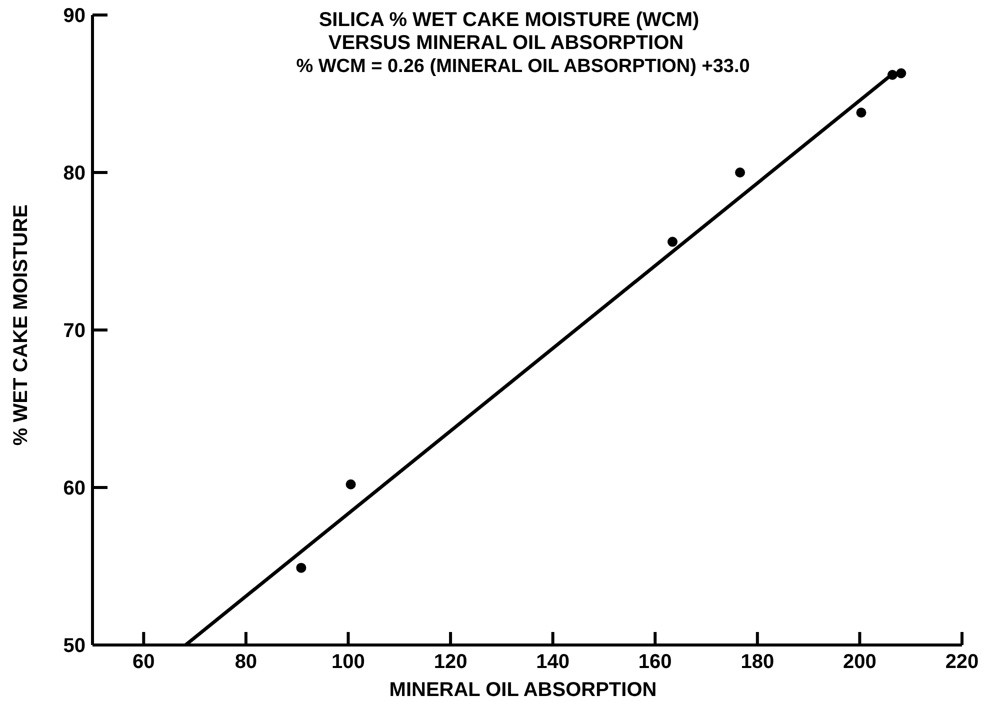  Describe the element at coordinates (506, 43) in the screenshot. I see `text: VERSUS MINERAL OIL ABSORPTION` at that location.